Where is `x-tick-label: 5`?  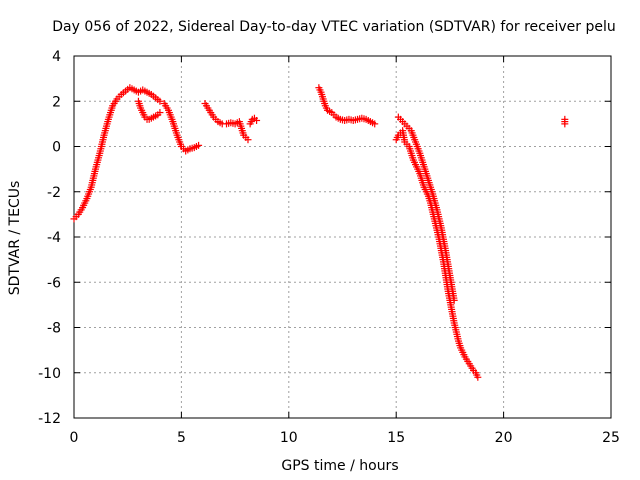
x-tick-label: 5 is located at coordinates (181, 438).